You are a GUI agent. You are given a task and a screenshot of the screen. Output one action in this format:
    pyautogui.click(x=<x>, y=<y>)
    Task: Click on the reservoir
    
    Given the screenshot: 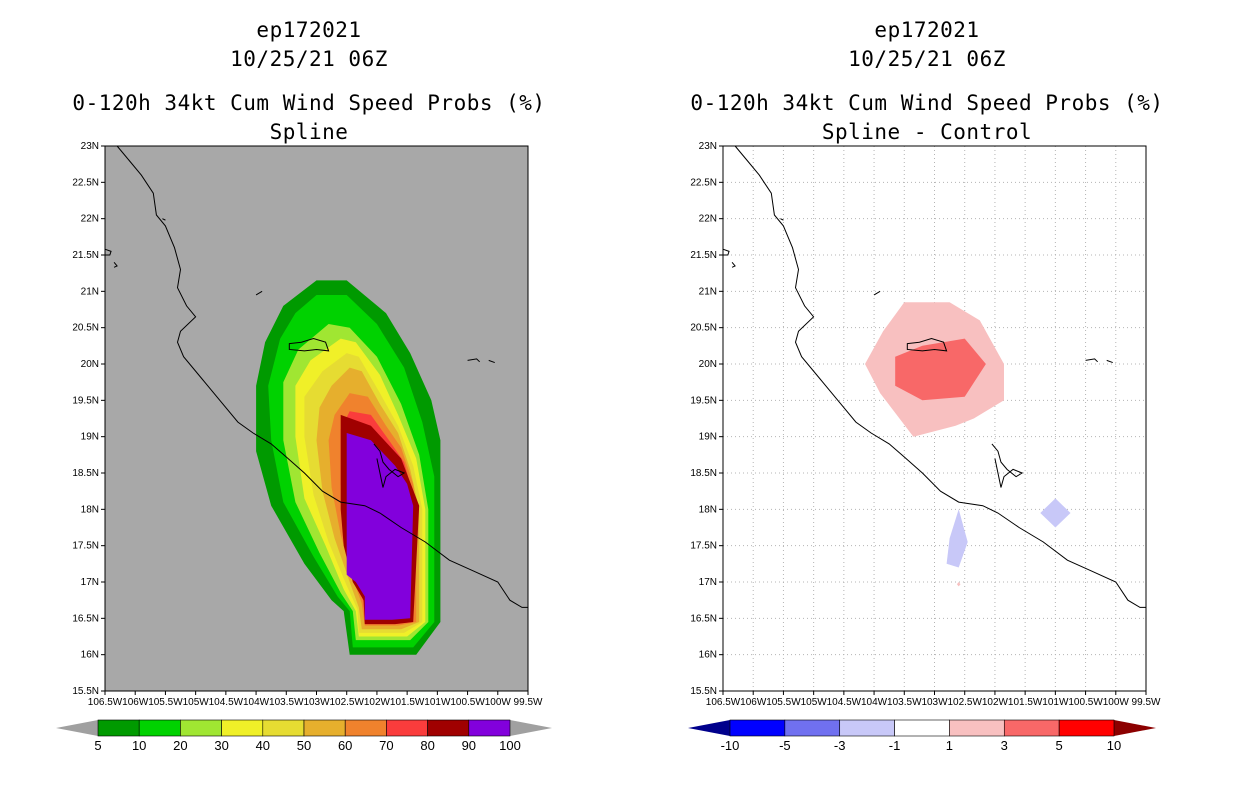 What is the action you would take?
    pyautogui.click(x=1007, y=465)
    